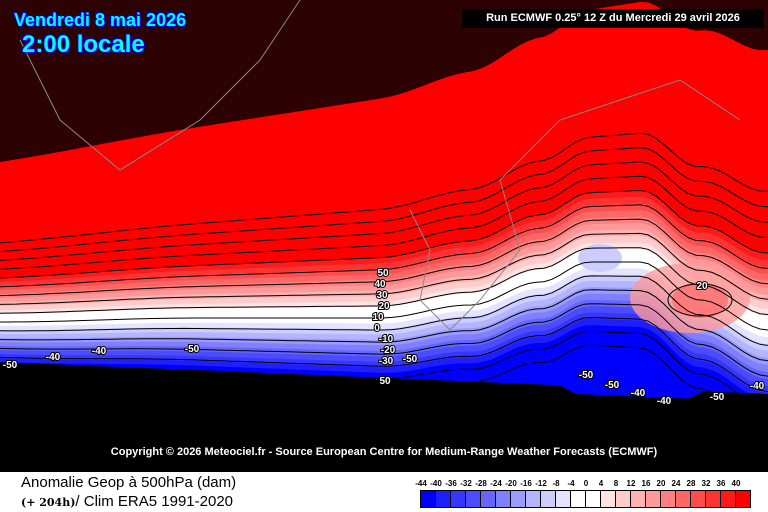 This screenshot has height=512, width=768. What do you see at coordinates (377, 328) in the screenshot?
I see `contour-label: 0` at bounding box center [377, 328].